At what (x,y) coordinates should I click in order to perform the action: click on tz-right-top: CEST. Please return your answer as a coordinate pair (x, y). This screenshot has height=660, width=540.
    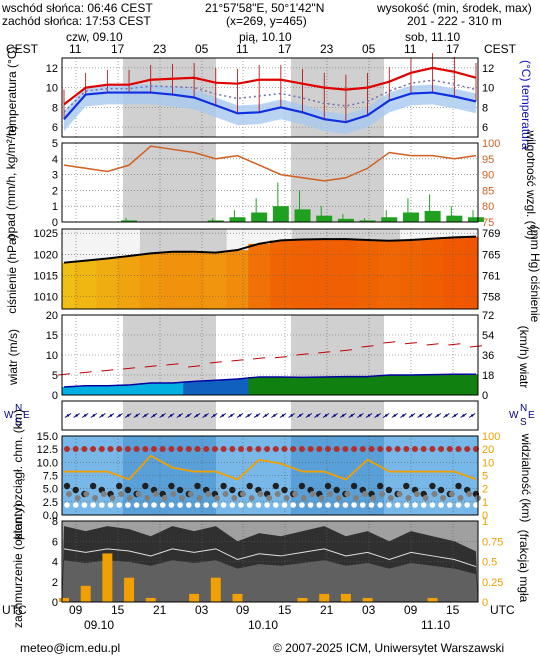
    Looking at the image, I should click on (500, 49).